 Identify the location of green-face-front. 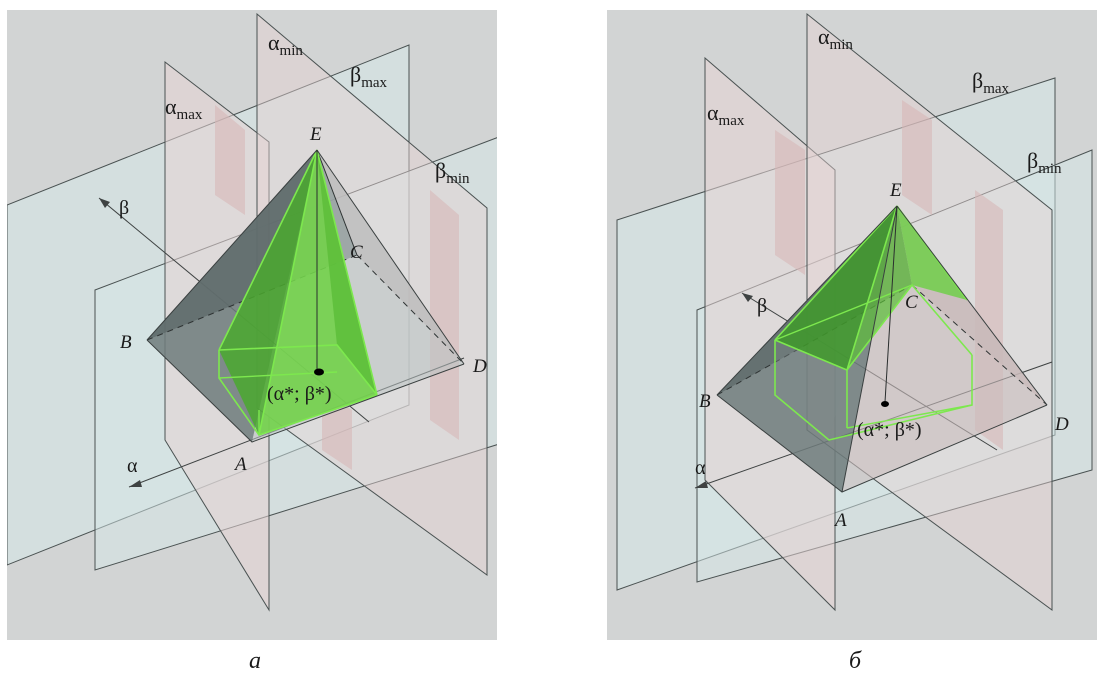
(318, 292).